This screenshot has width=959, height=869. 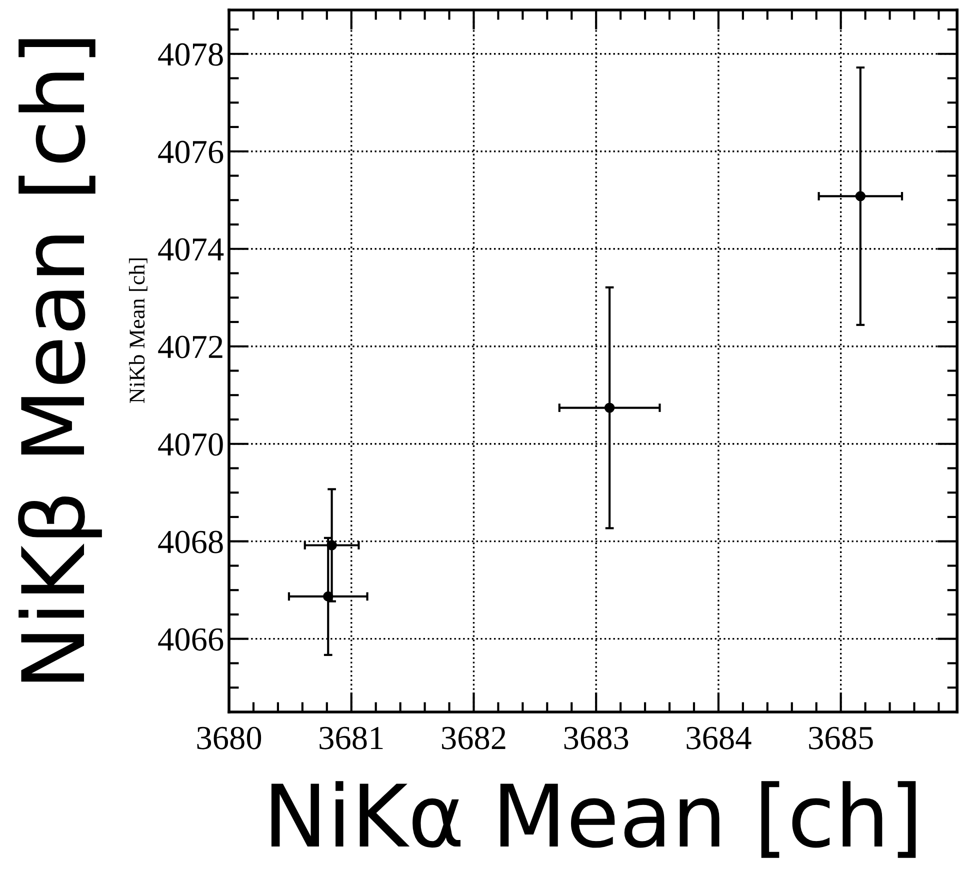 I want to click on y-tick-label: 4070, so click(x=190, y=444).